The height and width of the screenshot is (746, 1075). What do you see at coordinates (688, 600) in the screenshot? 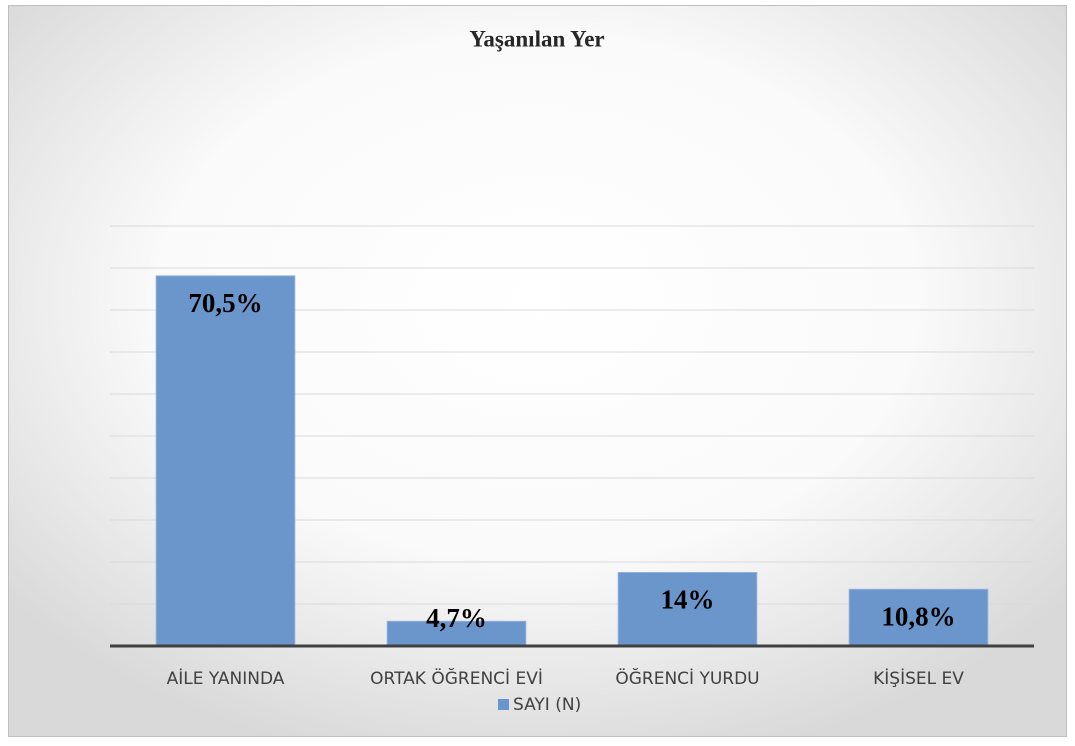
I see `data-label: 14%` at bounding box center [688, 600].